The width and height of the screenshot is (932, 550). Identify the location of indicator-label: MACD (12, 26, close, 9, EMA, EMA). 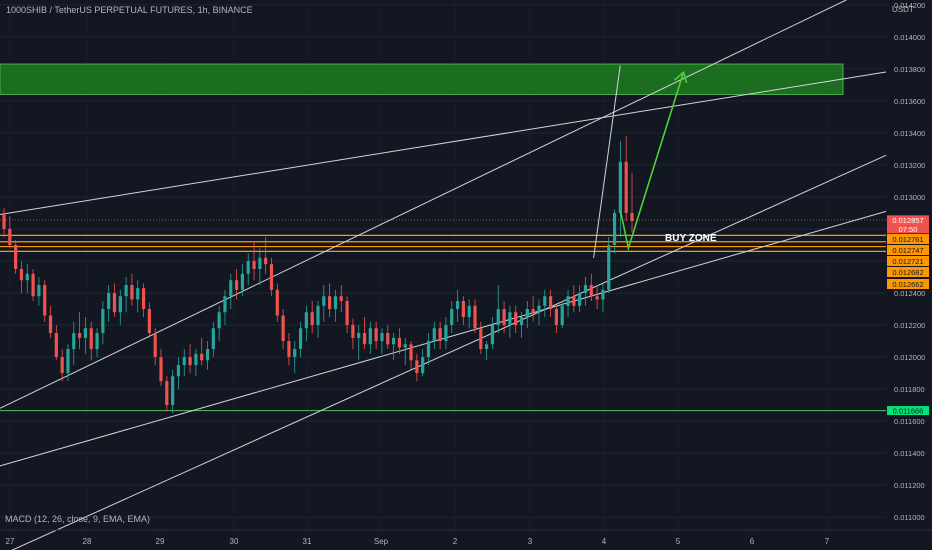
(77, 519).